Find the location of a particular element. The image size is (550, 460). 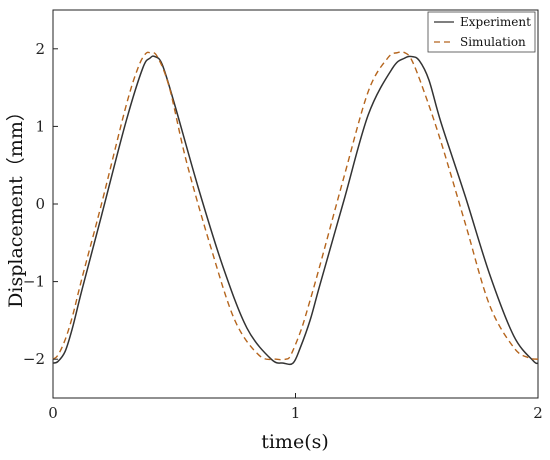

y-tick-label: −2 is located at coordinates (34, 359).